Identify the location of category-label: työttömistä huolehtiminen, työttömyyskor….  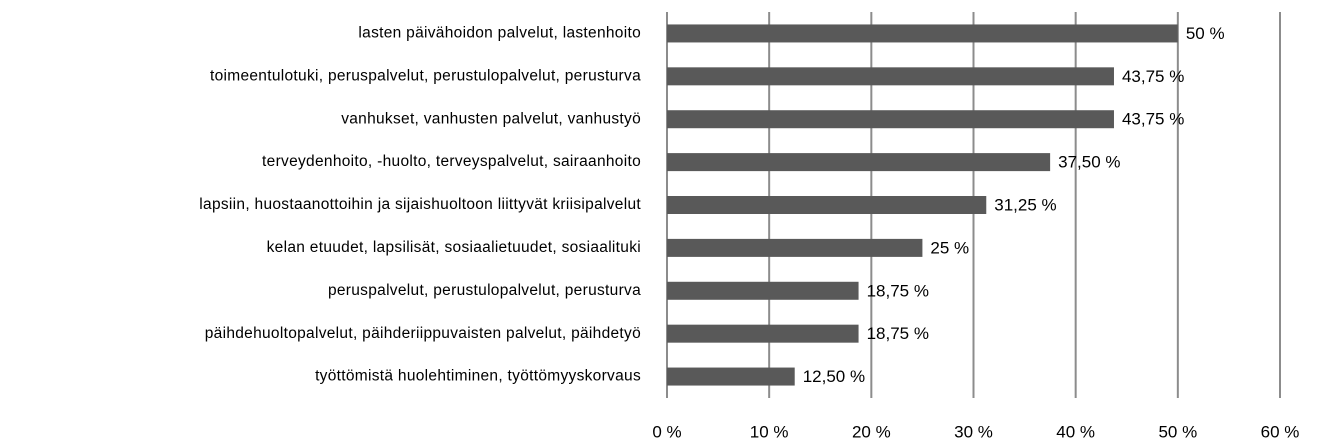
(478, 376).